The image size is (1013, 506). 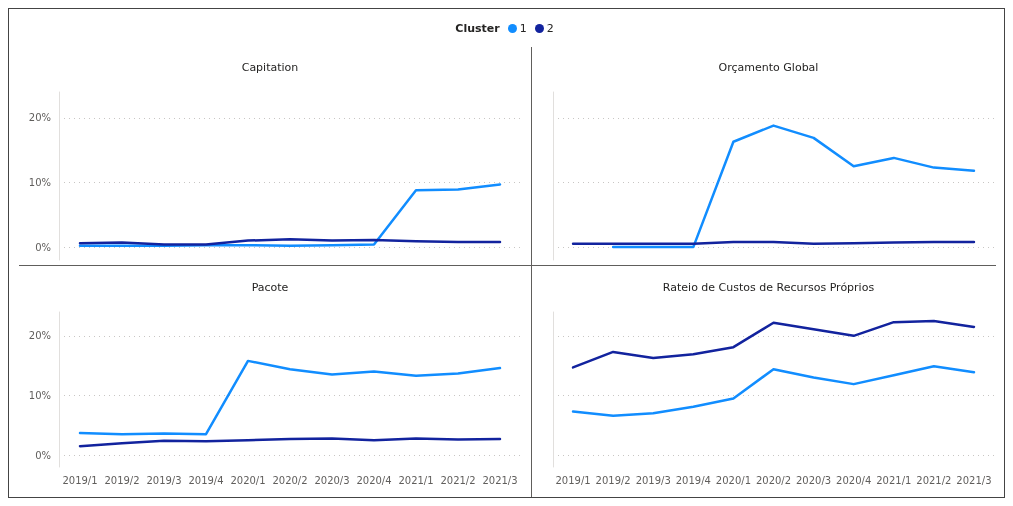 What do you see at coordinates (523, 28) in the screenshot?
I see `legend-label: 1` at bounding box center [523, 28].